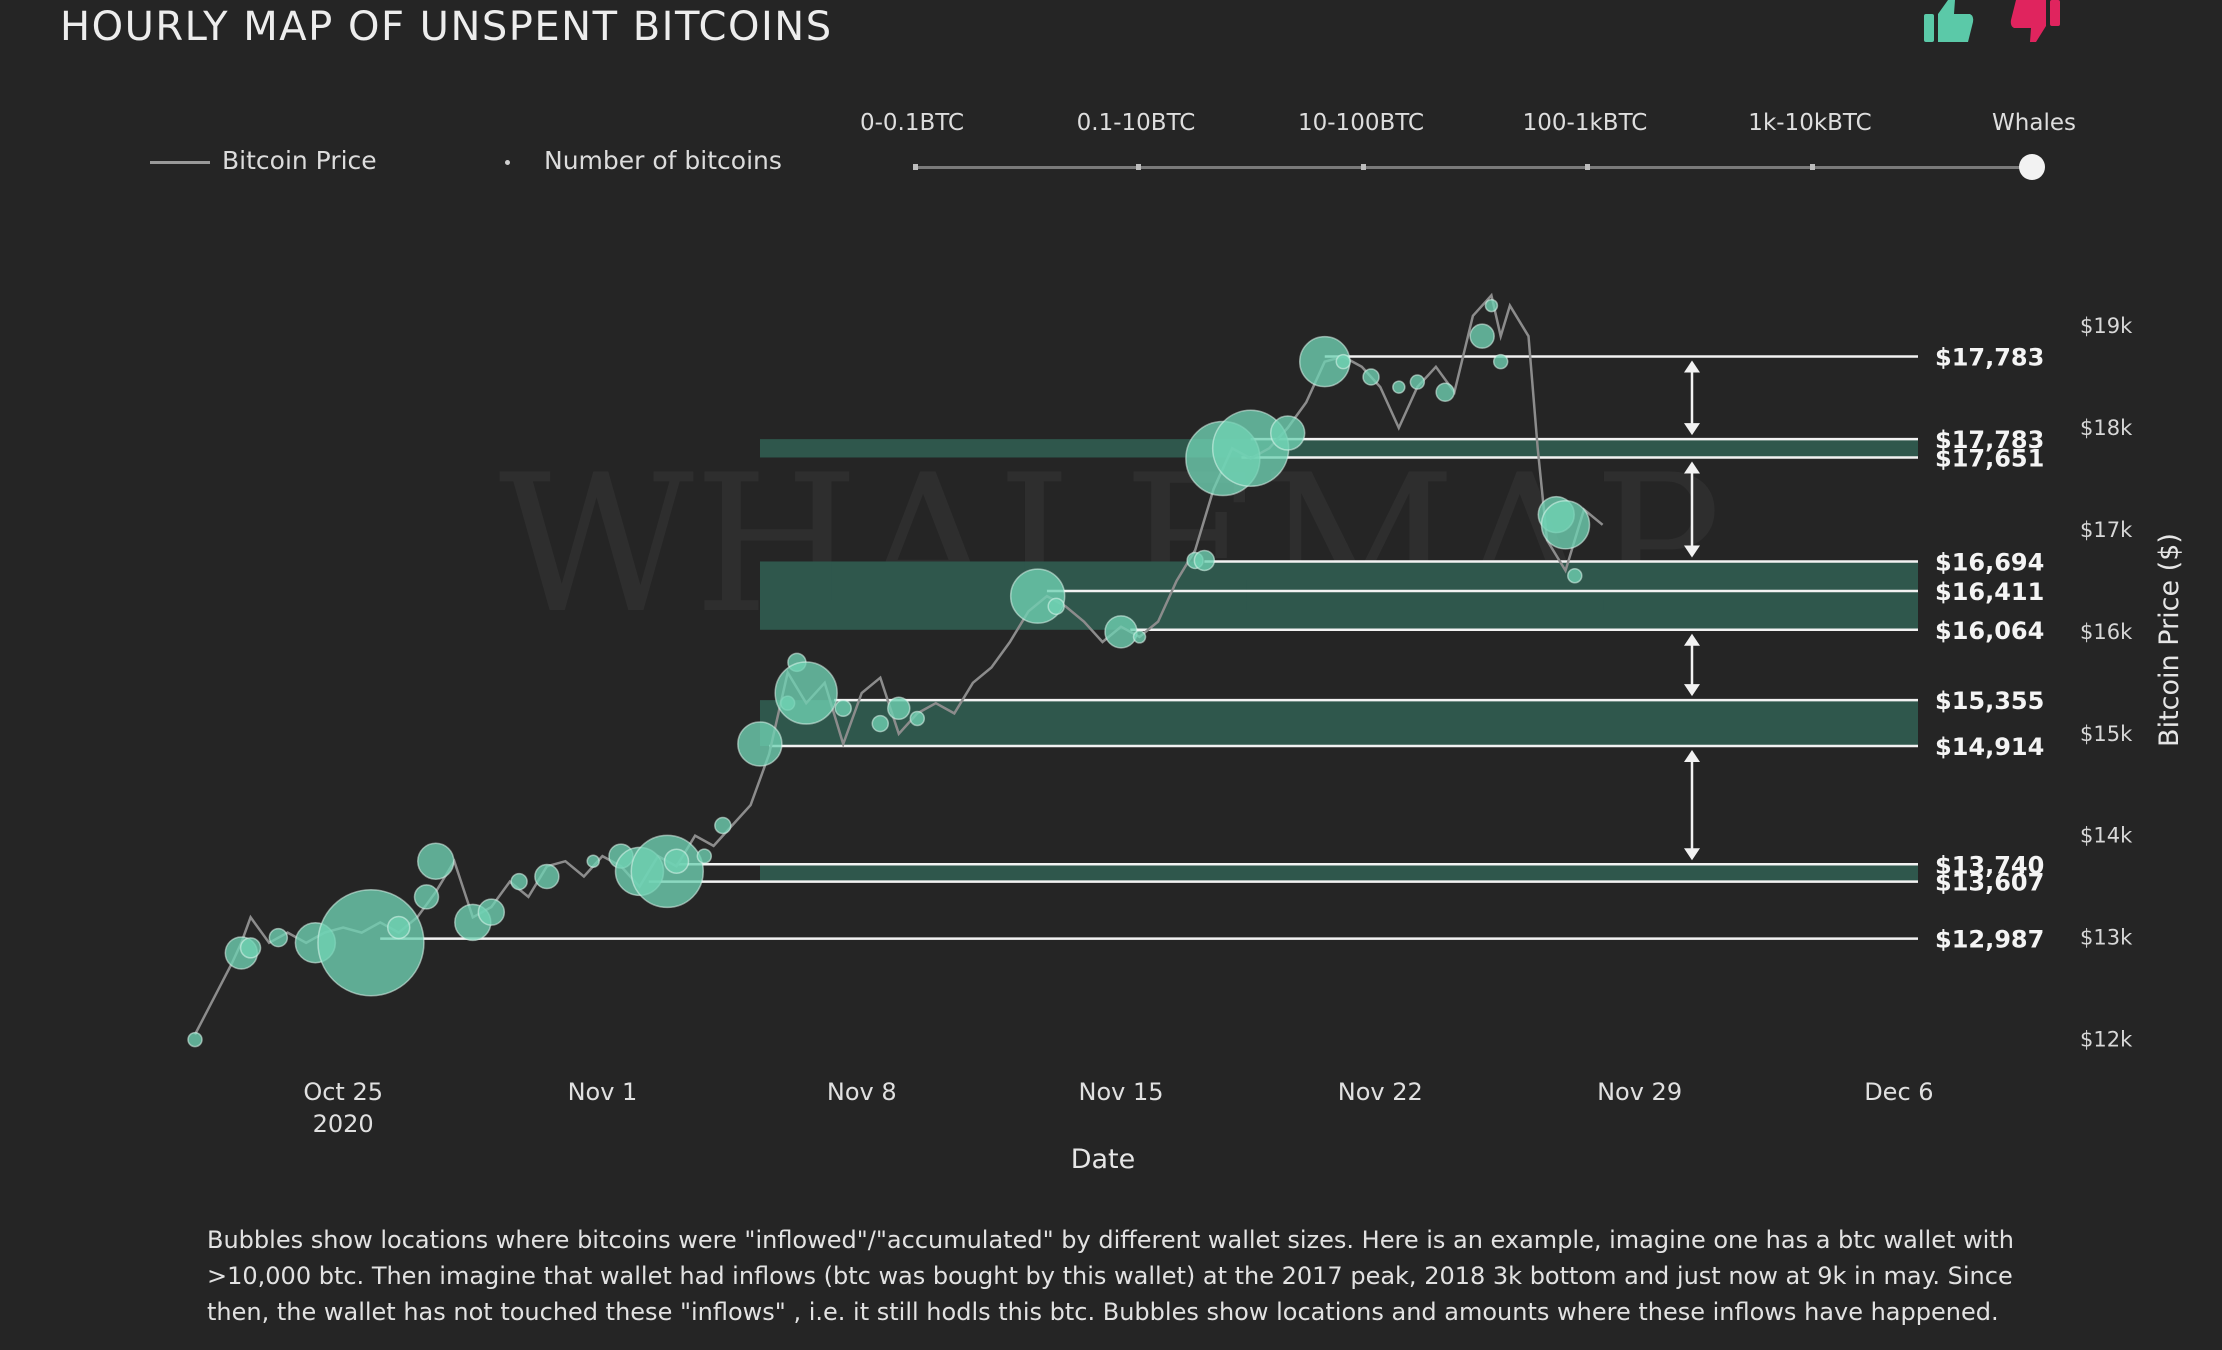 The width and height of the screenshot is (2222, 1350). I want to click on legend-number-of-bitcoins: Number of bitcoins, so click(643, 160).